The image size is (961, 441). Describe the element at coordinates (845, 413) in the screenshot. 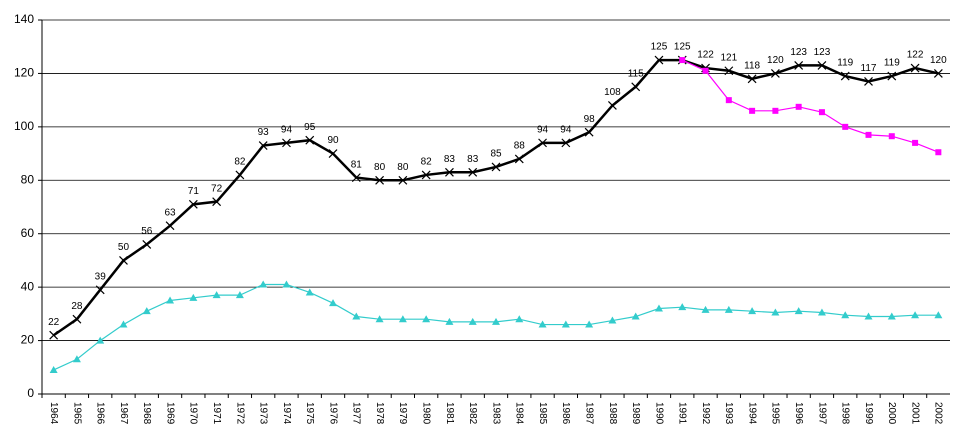

I see `x-tick-label: 1998` at that location.